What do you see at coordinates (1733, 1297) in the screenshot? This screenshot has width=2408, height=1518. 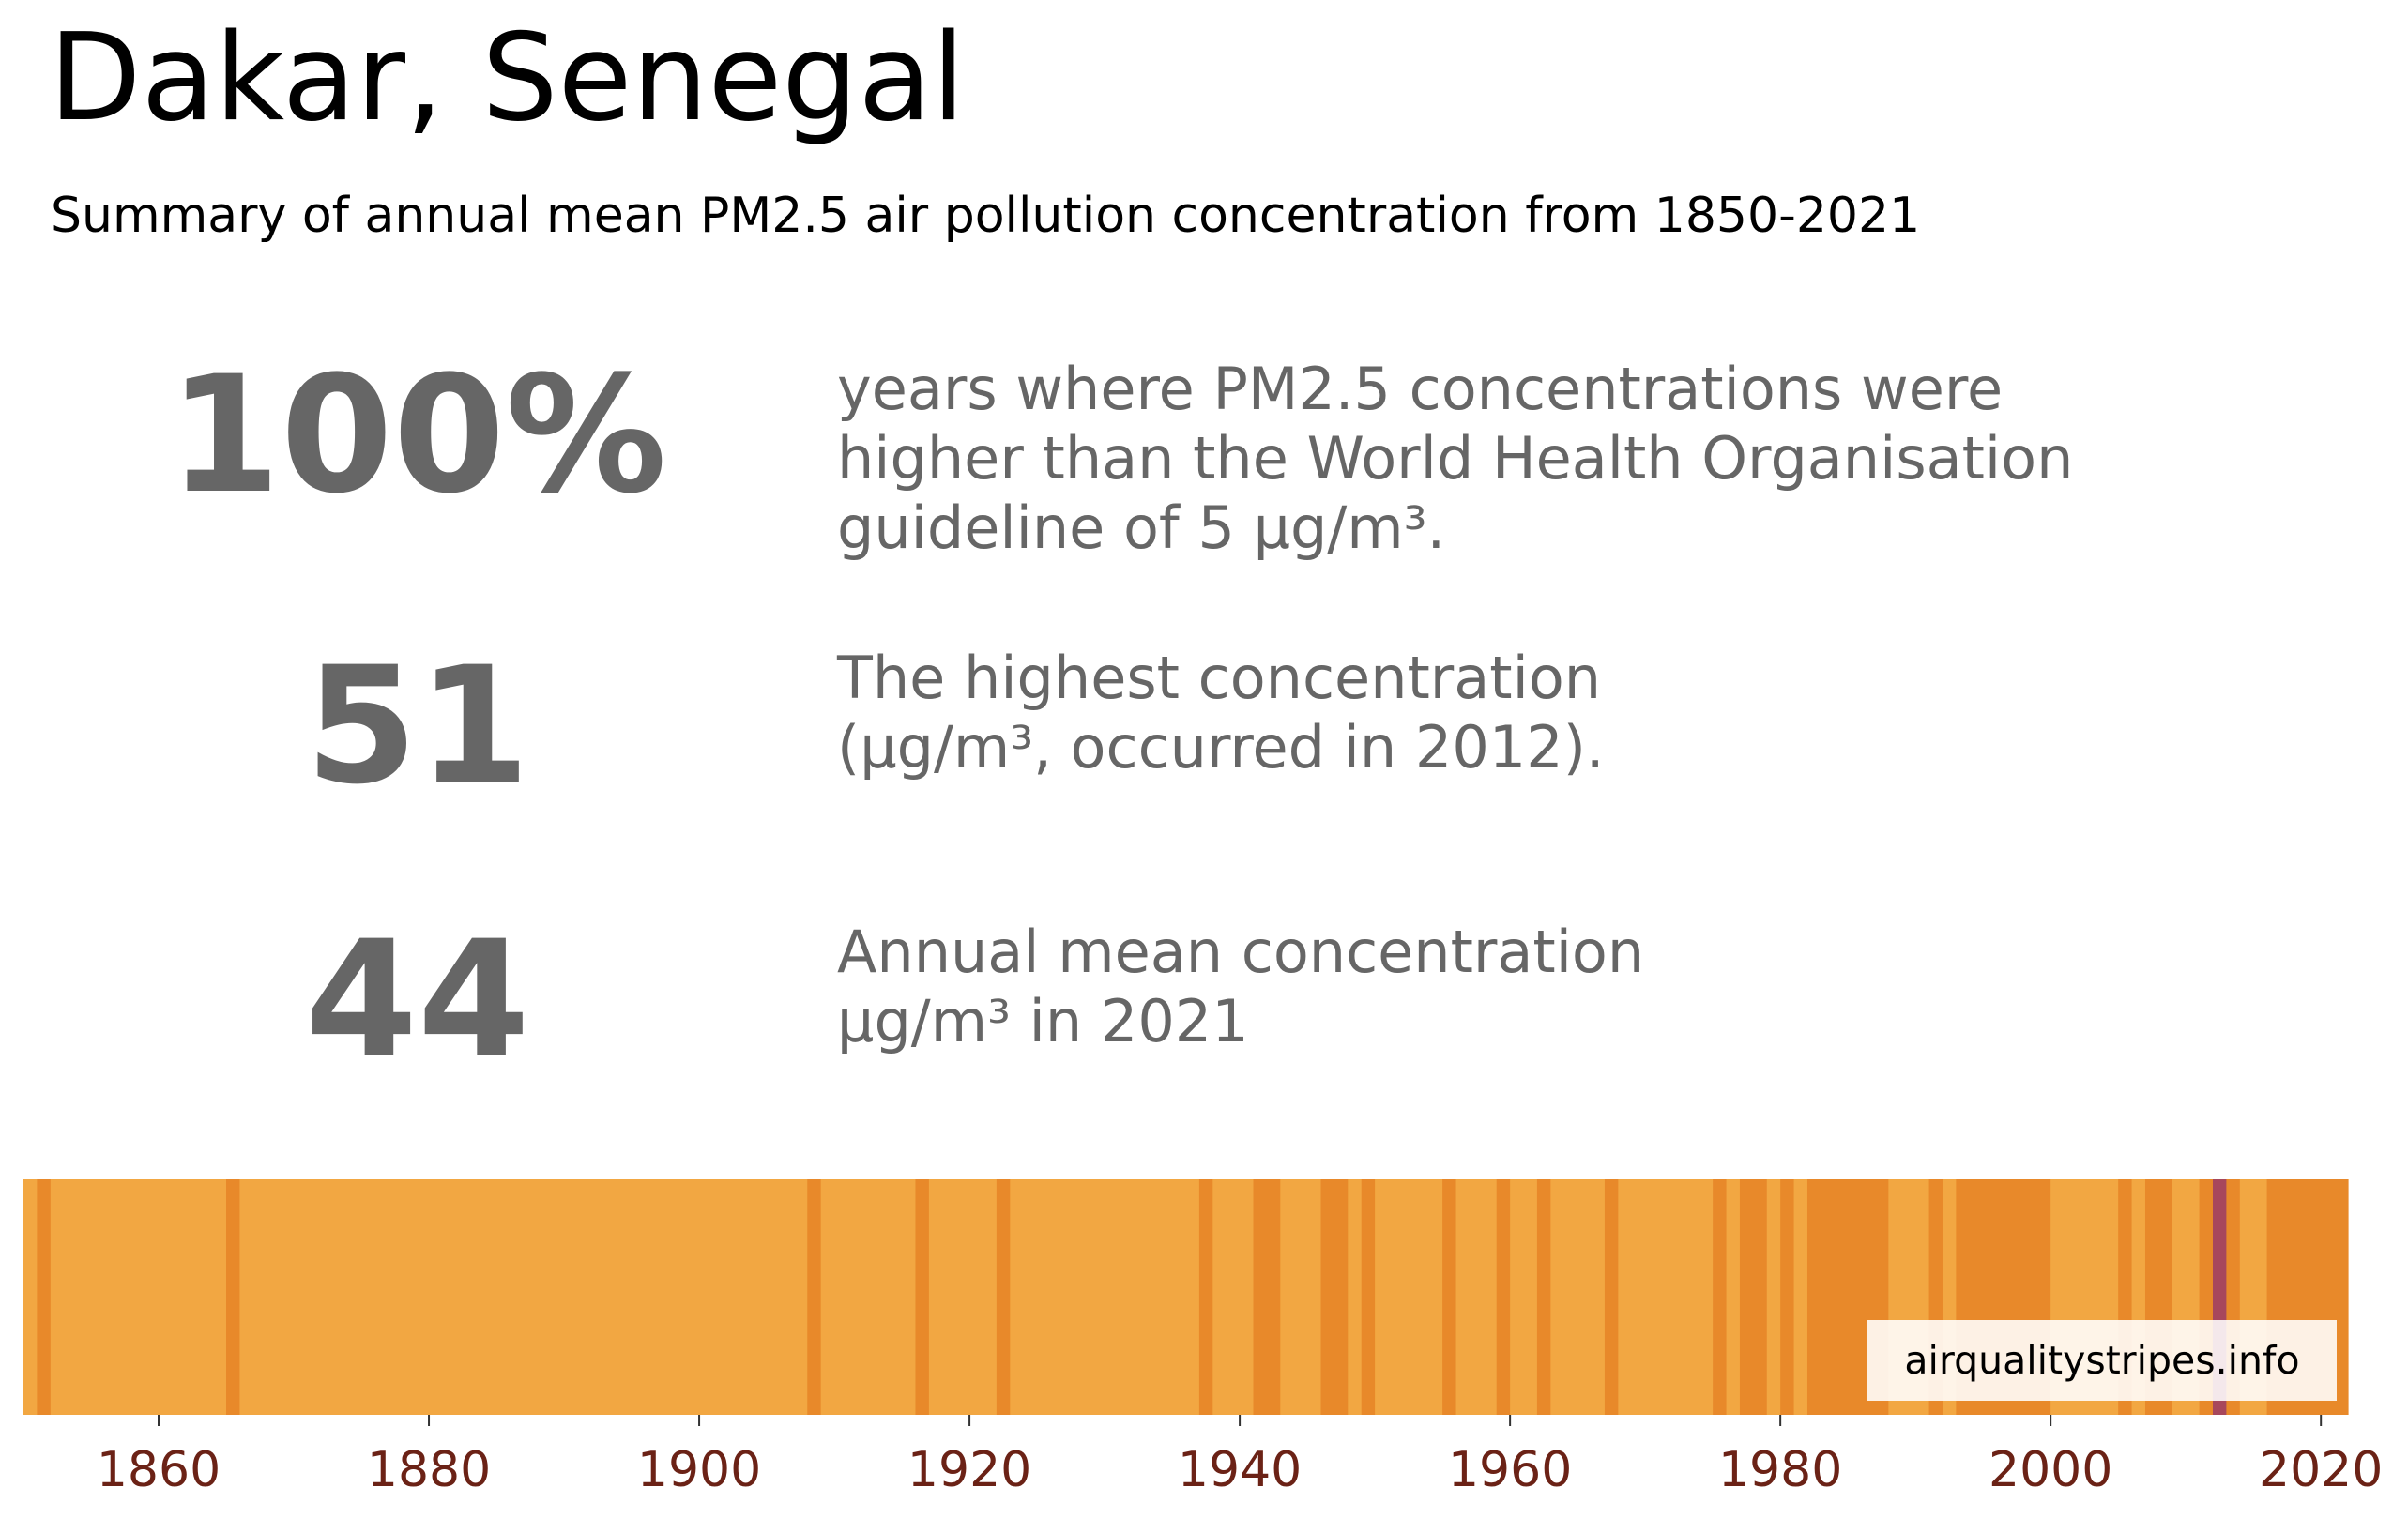 I see `stripe-1976-1977` at bounding box center [1733, 1297].